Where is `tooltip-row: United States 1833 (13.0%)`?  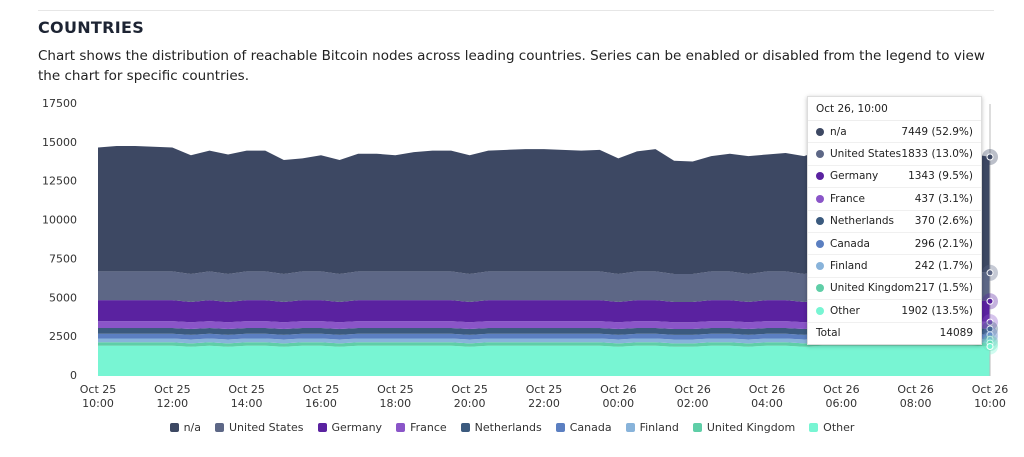 tooltip-row: United States 1833 (13.0%) is located at coordinates (894, 154).